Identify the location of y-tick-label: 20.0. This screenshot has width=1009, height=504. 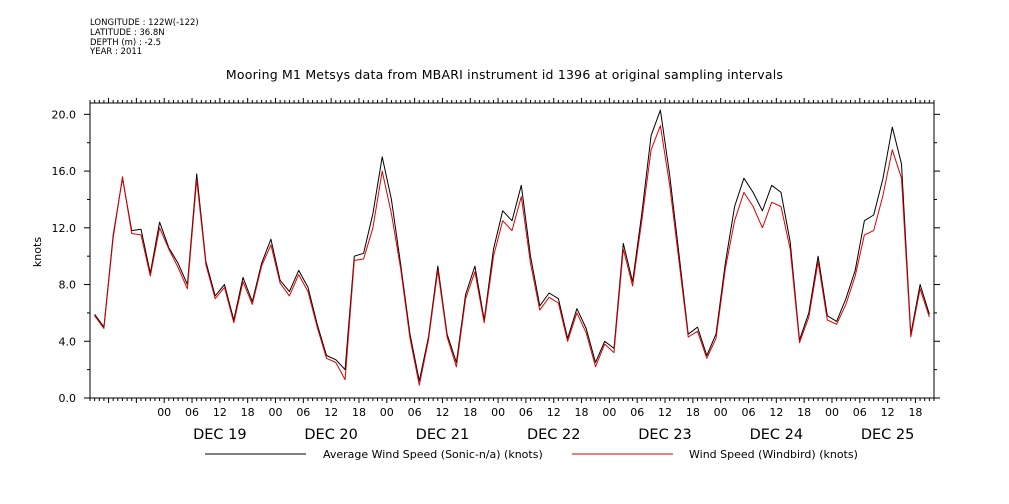
(64, 114).